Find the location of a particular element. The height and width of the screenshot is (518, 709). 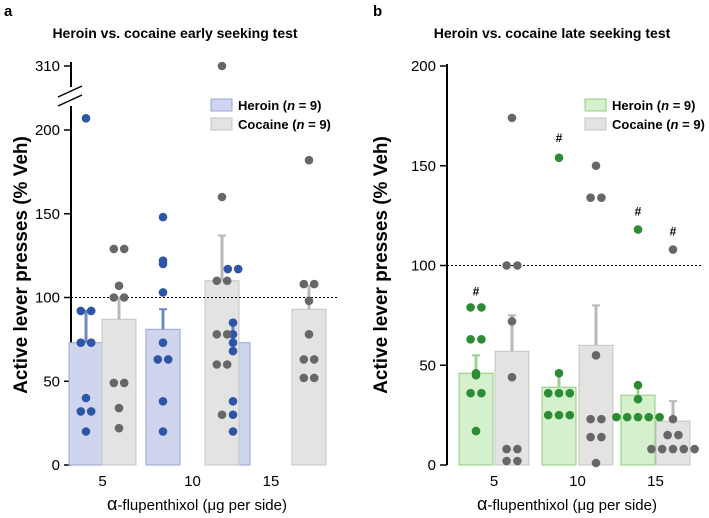

legend-label-heroin: Heroin (n = 9) is located at coordinates (653, 105).